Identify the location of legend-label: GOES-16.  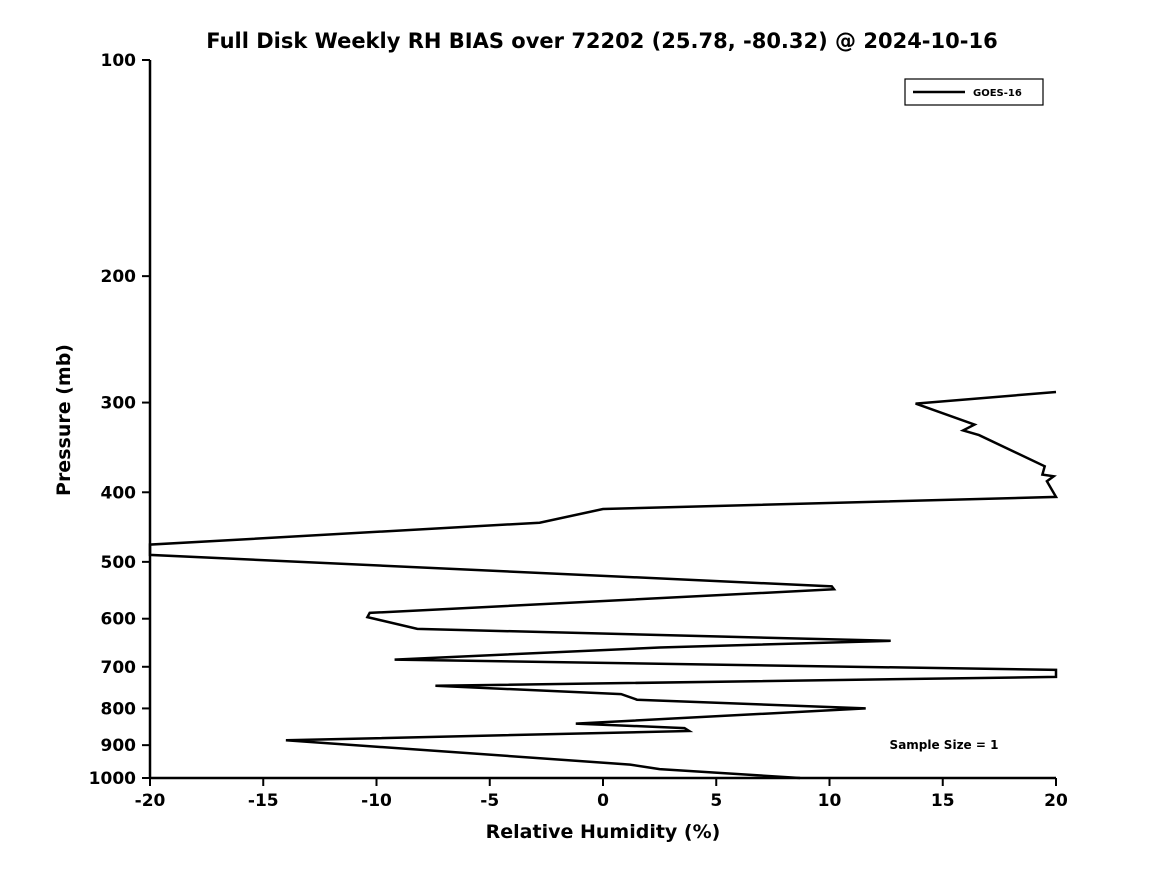
(997, 93).